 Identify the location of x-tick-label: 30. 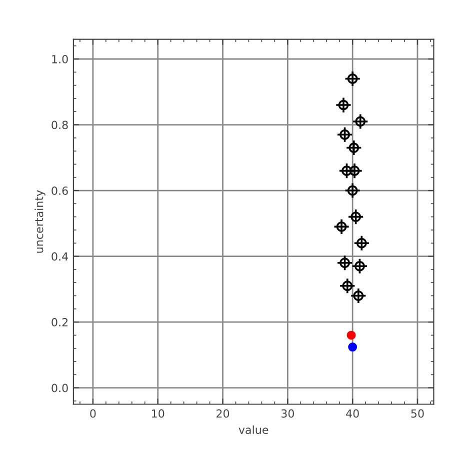
(287, 413).